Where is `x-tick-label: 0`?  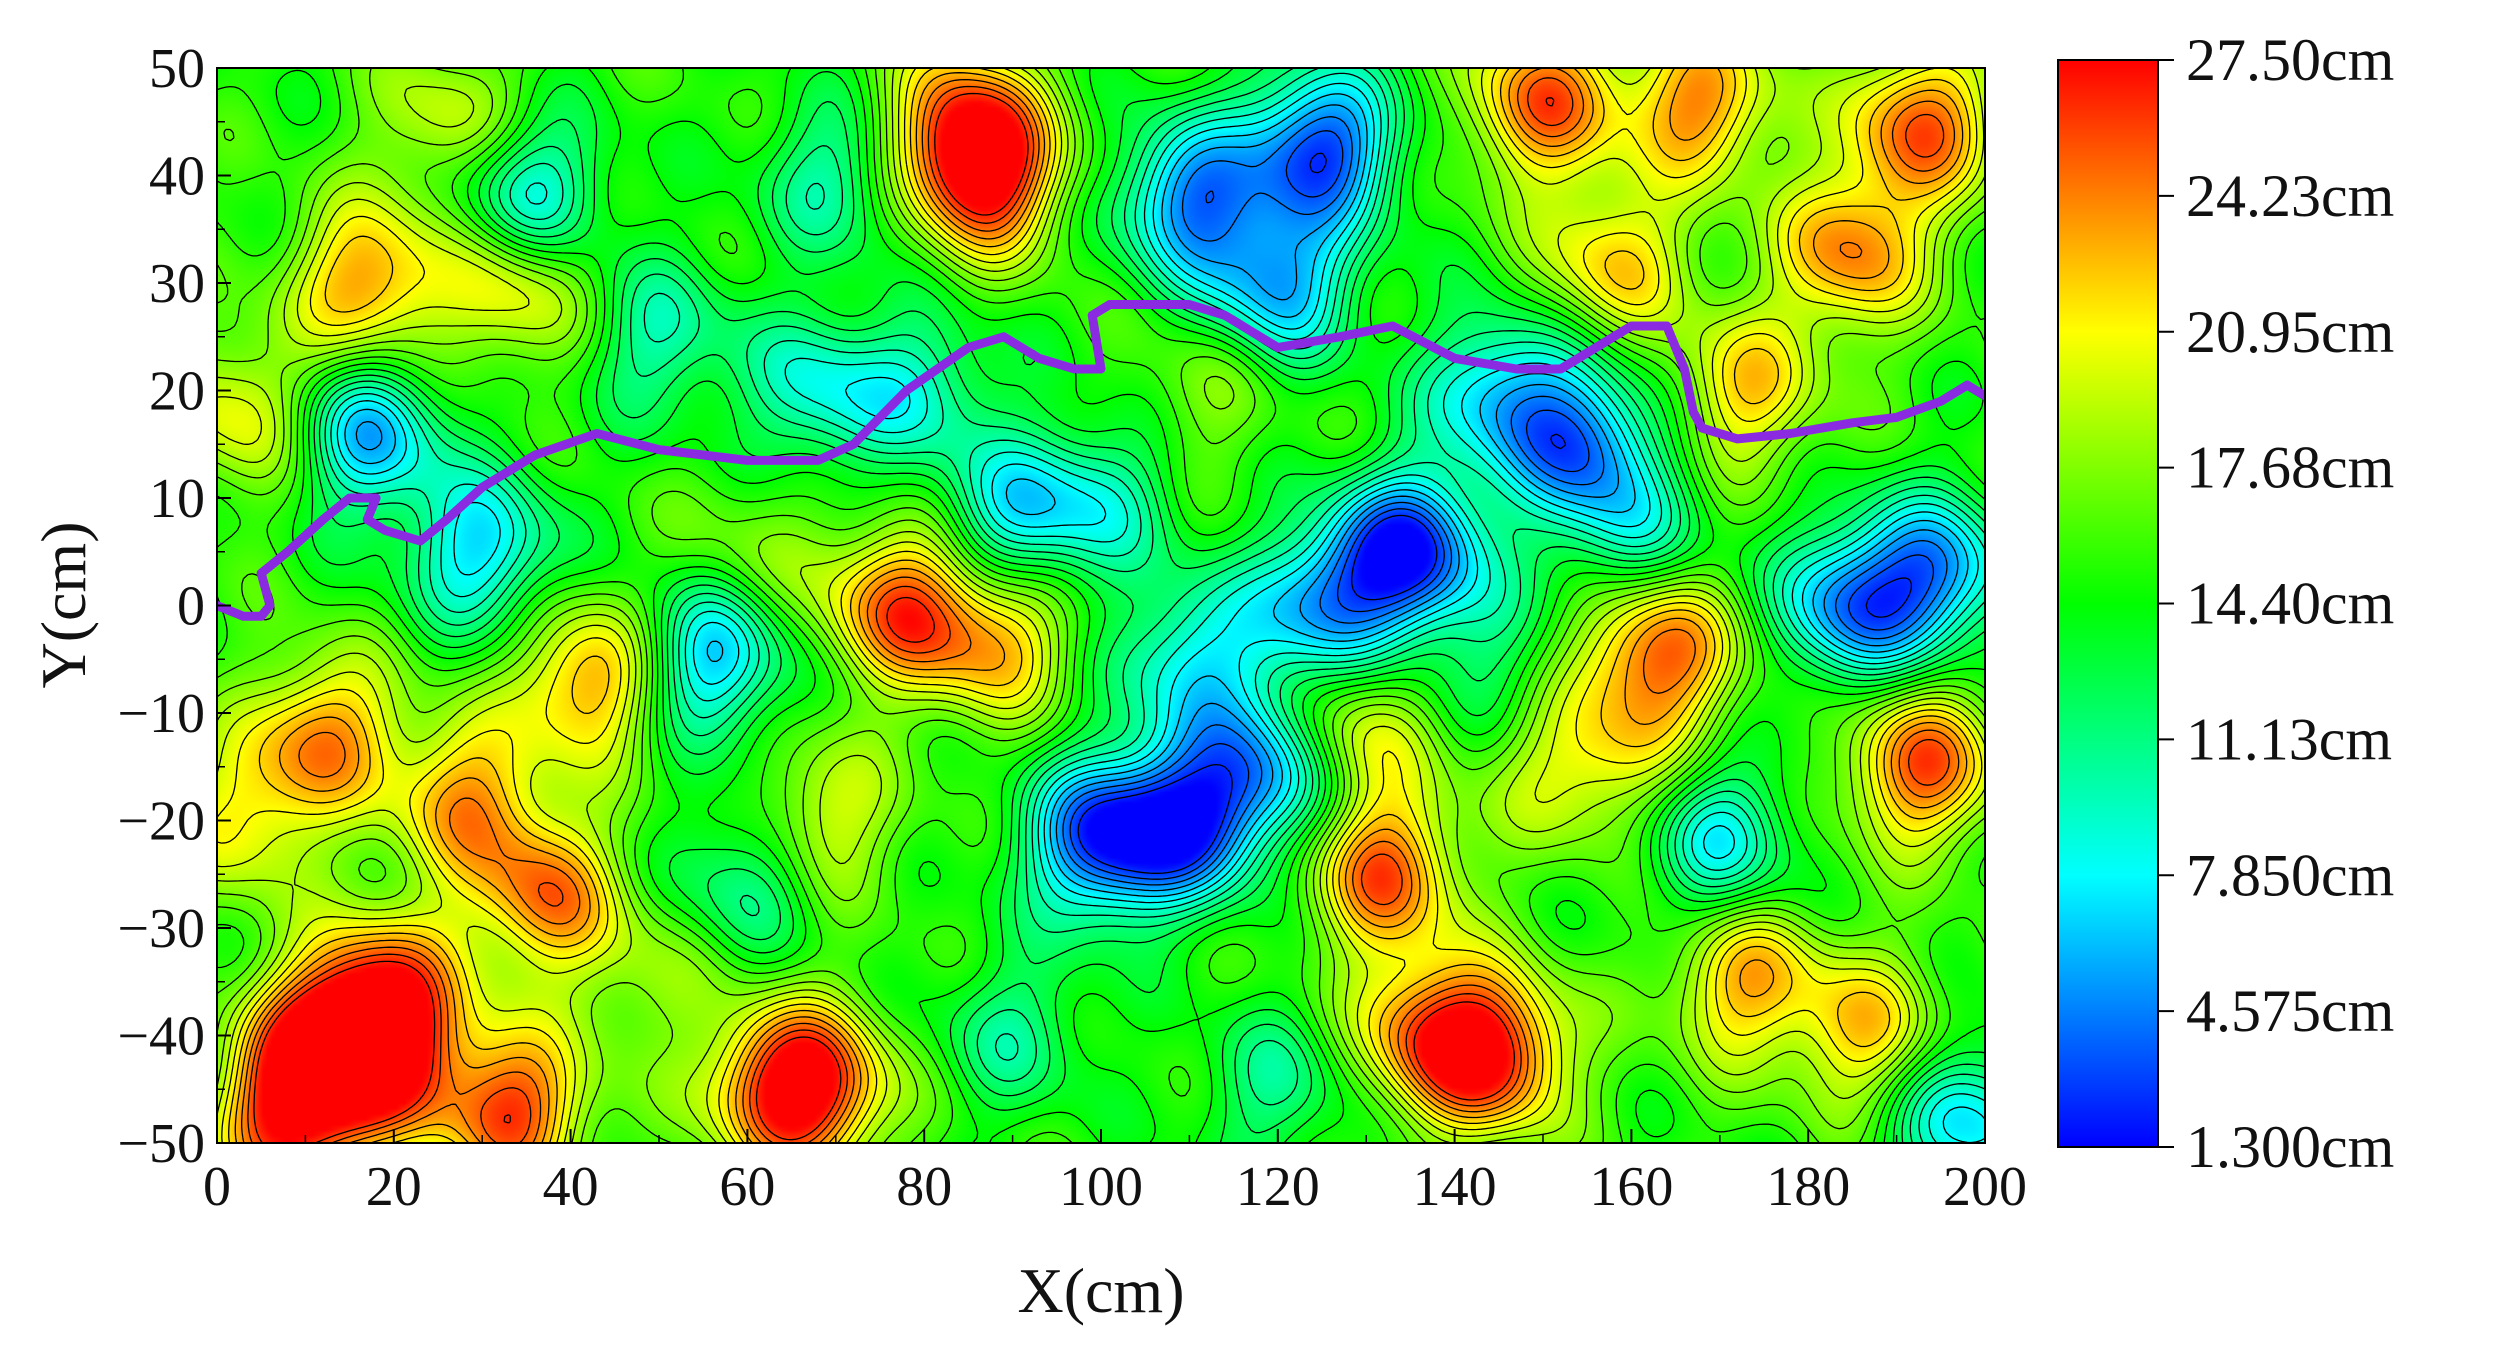 x-tick-label: 0 is located at coordinates (217, 1187).